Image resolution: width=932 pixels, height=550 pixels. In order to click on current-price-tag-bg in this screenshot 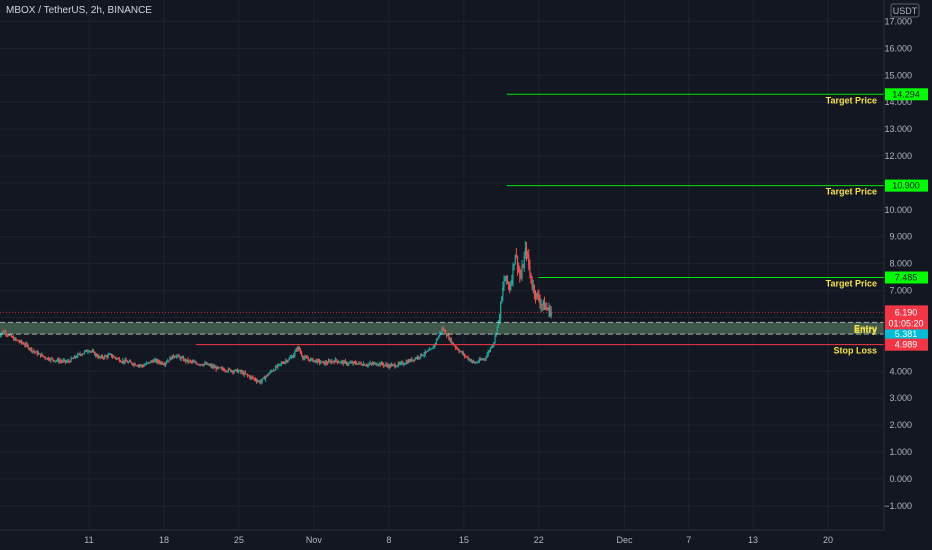, I will do `click(906, 317)`.